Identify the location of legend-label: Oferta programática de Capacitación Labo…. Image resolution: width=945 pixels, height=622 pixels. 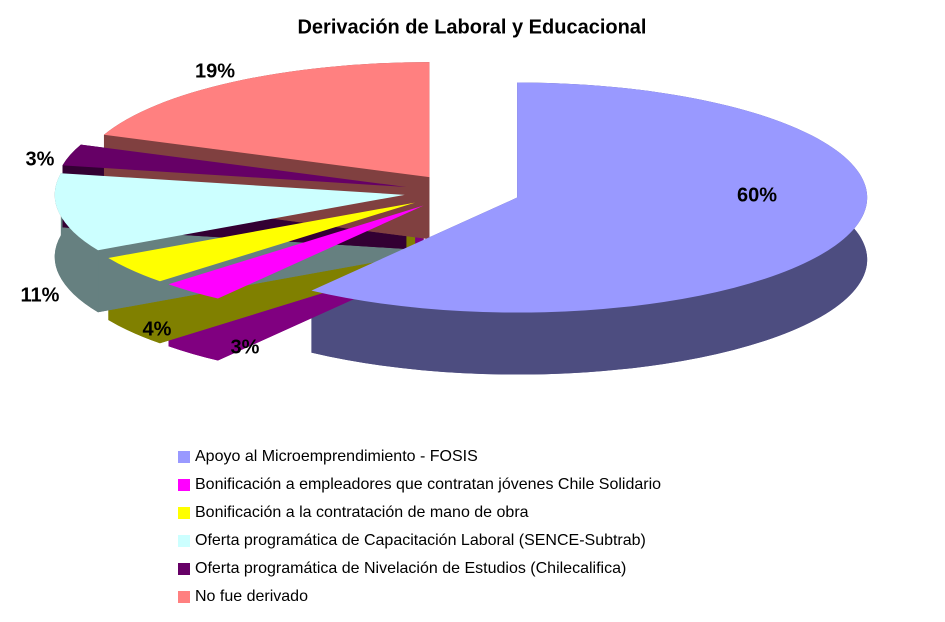
(420, 540).